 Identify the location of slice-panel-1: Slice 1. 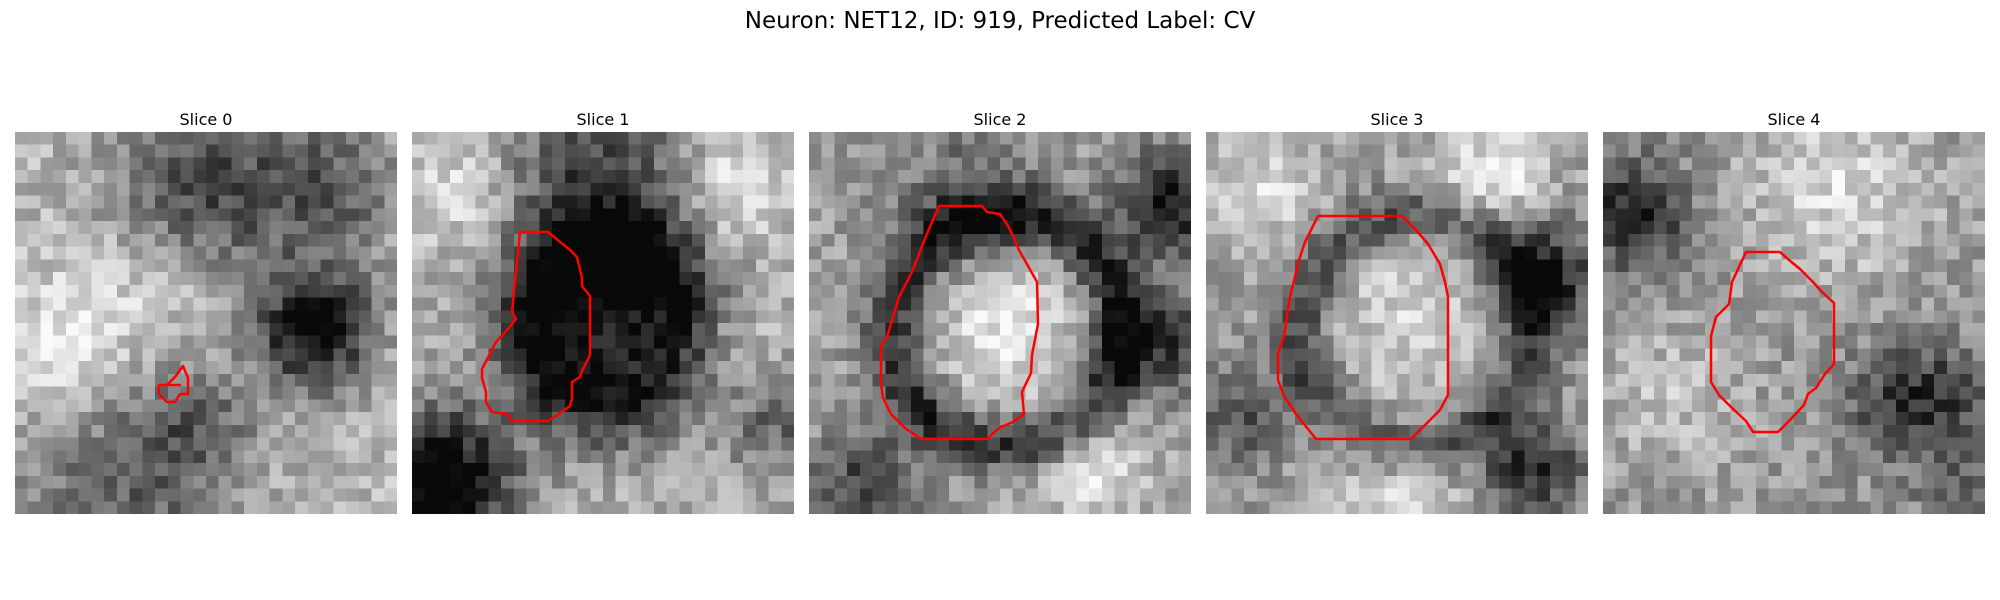
(603, 311).